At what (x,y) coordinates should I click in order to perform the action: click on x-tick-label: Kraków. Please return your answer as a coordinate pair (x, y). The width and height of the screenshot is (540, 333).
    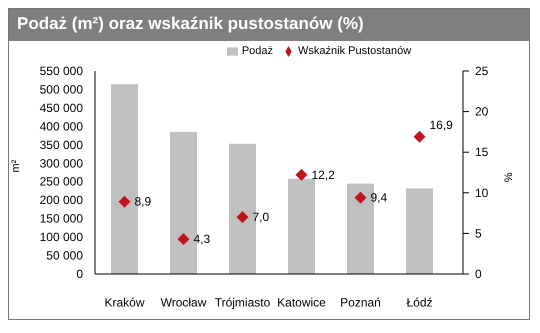
    Looking at the image, I should click on (124, 303).